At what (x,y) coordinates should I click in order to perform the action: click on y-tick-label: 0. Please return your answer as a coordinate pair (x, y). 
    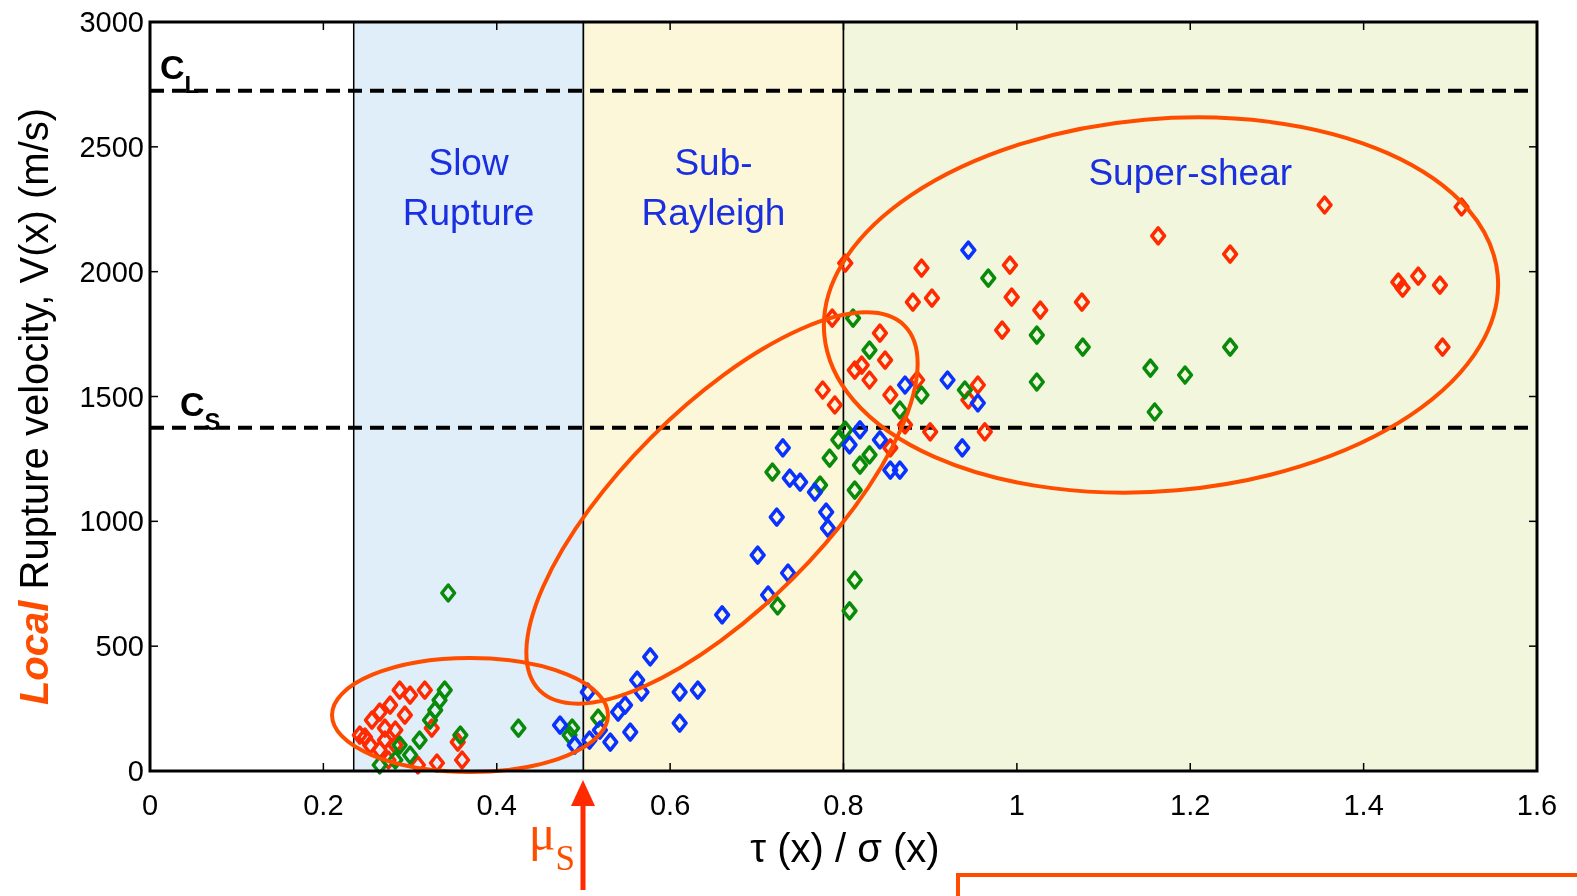
    Looking at the image, I should click on (135, 771).